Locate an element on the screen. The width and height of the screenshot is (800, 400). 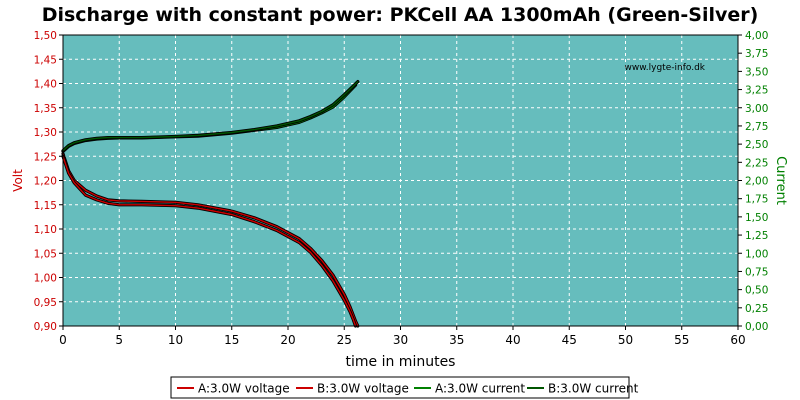
x-axis-label: time in minutes is located at coordinates (401, 362).